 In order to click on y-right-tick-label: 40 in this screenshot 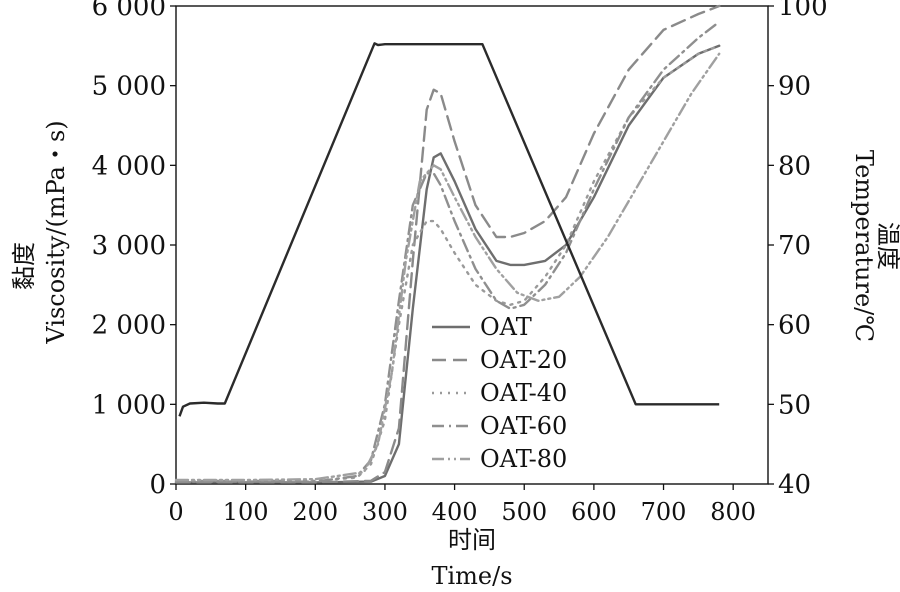, I will do `click(794, 485)`.